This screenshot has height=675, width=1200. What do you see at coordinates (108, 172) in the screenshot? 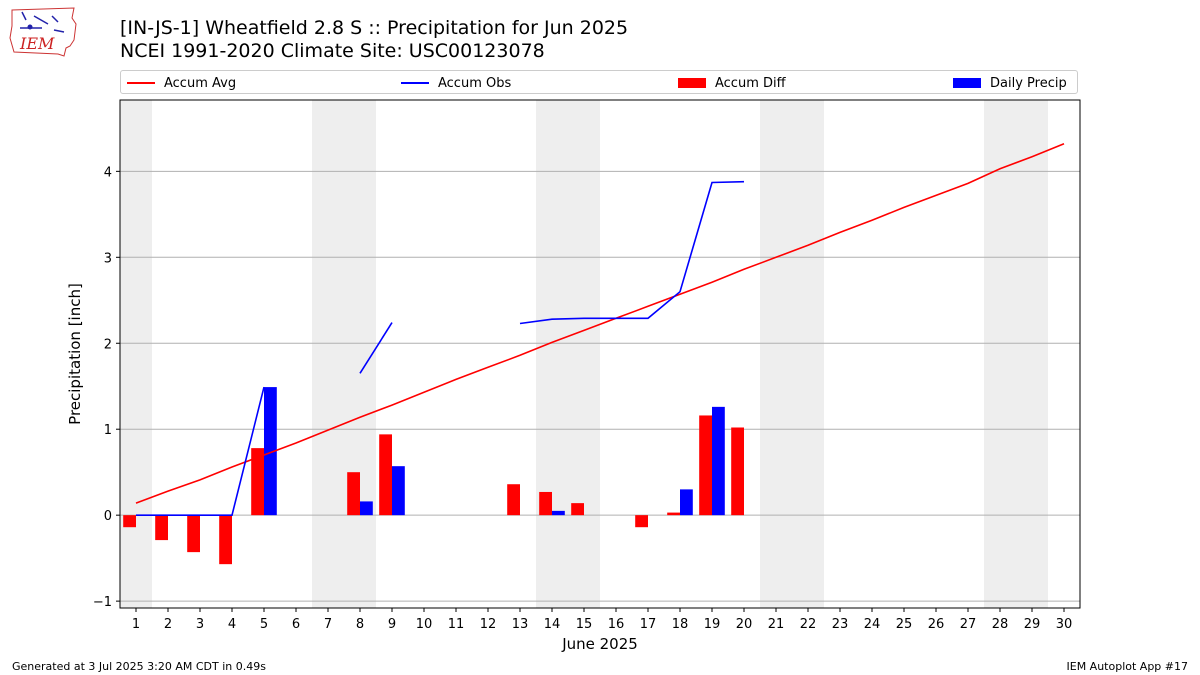
I see `y-tick-label-4: 4` at bounding box center [108, 172].